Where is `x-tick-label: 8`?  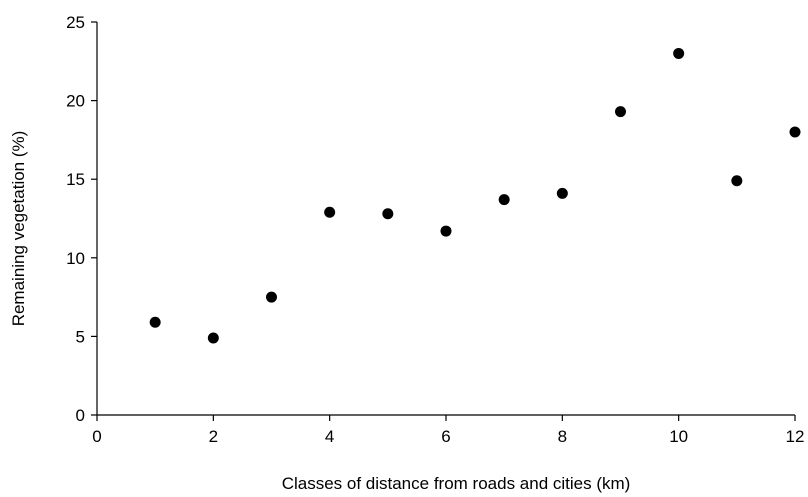 x-tick-label: 8 is located at coordinates (562, 436).